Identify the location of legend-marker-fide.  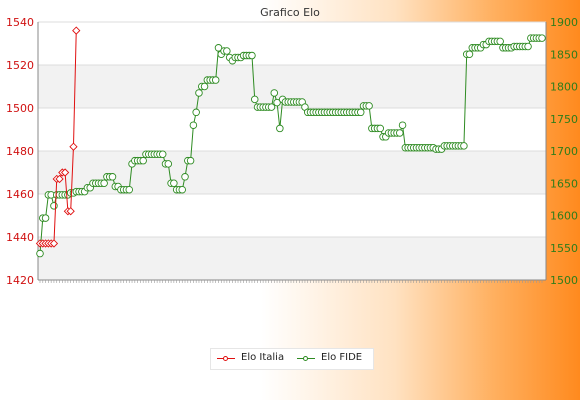
(305, 358).